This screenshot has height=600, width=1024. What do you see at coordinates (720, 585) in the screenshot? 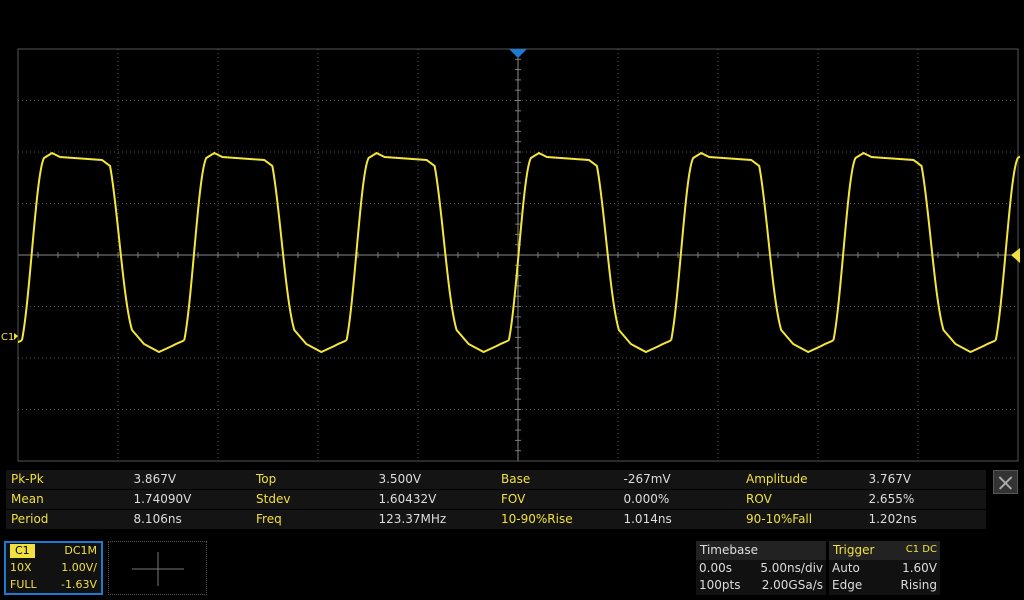
I see `points: 100pts` at bounding box center [720, 585].